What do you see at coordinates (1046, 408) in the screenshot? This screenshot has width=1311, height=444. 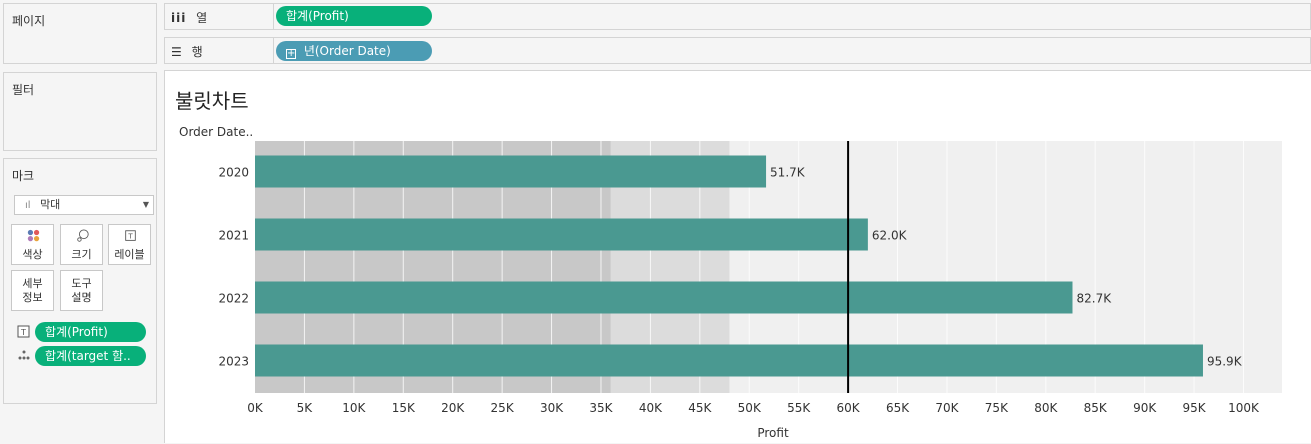 I see `x-tick-16: 80K` at bounding box center [1046, 408].